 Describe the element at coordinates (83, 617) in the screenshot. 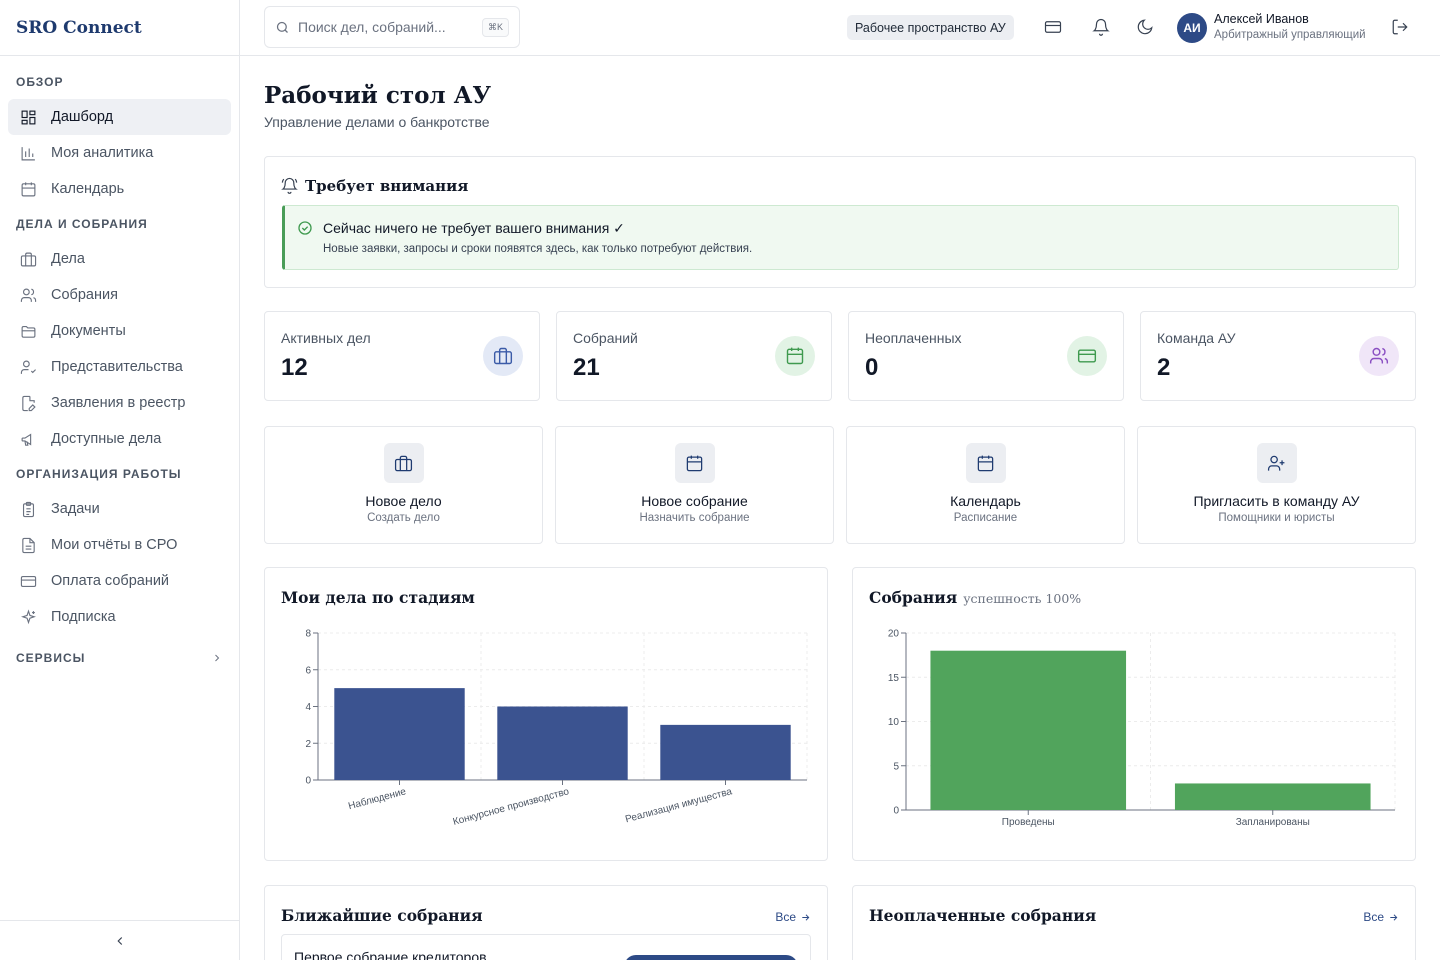

I see `sidebar-item-label: Подписка` at that location.